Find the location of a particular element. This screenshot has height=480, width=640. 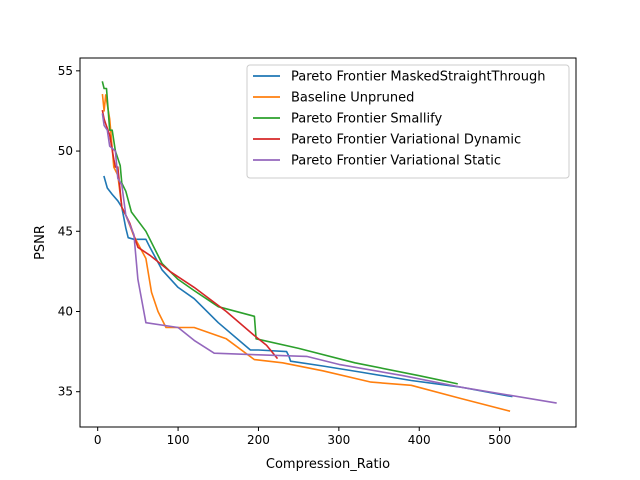

x-axis-label: Compression_Ratio is located at coordinates (328, 464).